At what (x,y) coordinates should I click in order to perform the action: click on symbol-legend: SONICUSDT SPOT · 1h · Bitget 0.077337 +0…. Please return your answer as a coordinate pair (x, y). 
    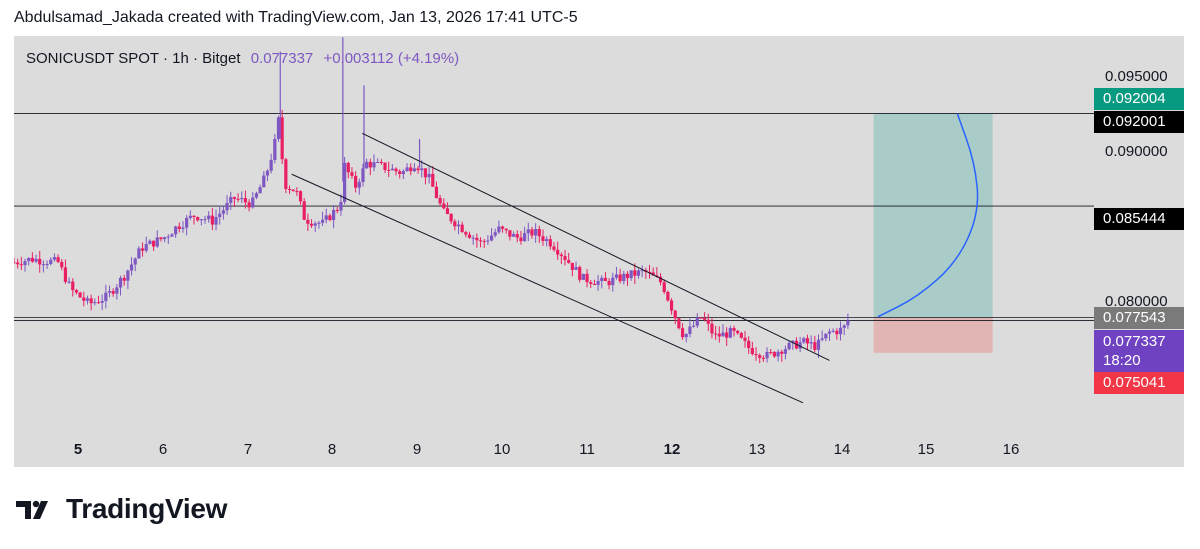
    Looking at the image, I should click on (242, 58).